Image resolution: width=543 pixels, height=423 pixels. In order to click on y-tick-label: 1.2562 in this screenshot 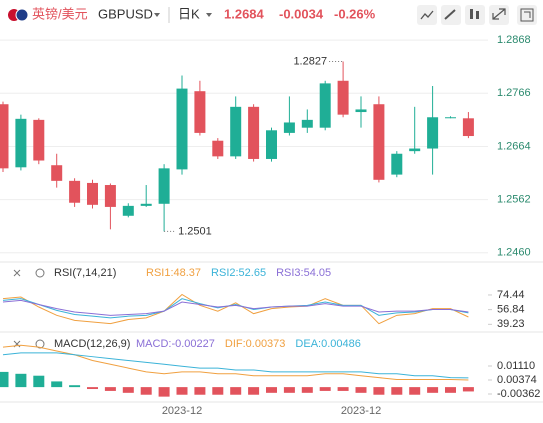, I will do `click(514, 200)`.